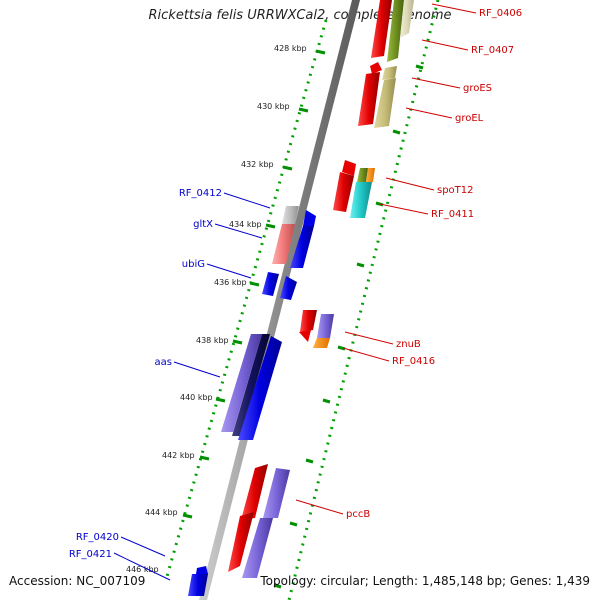 The image size is (600, 600). Describe the element at coordinates (200, 193) in the screenshot. I see `gene-label-rf0412: RF_0412` at that location.